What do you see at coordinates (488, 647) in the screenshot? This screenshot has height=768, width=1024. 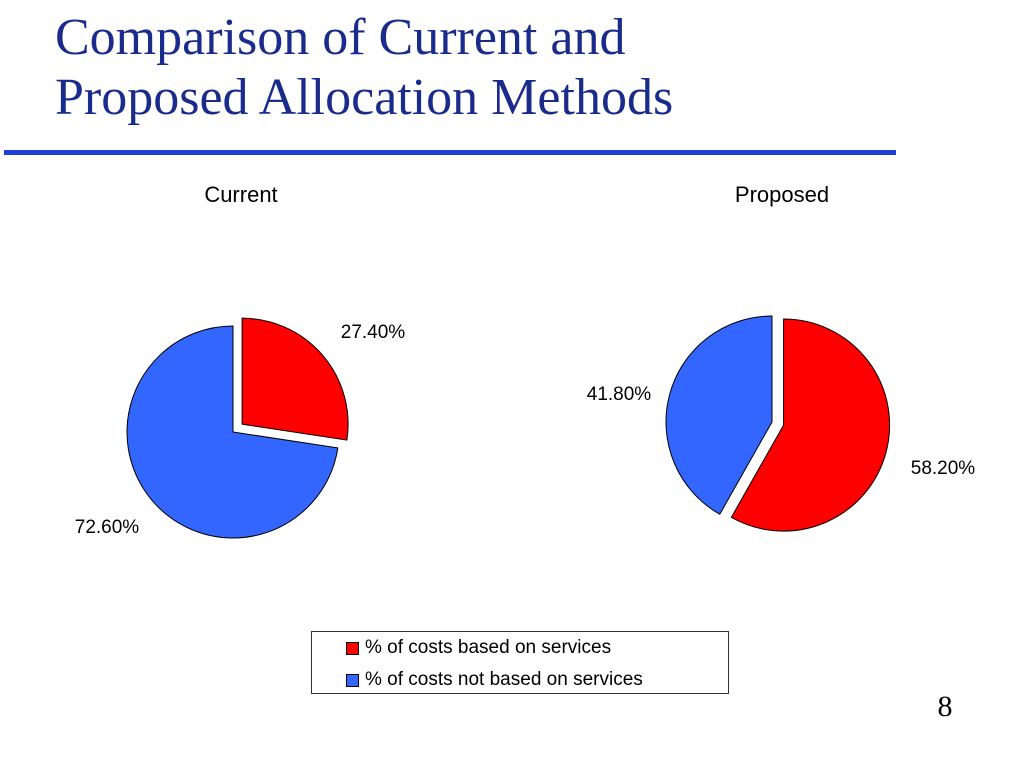 I see `legend-label-services: % of costs based on services` at bounding box center [488, 647].